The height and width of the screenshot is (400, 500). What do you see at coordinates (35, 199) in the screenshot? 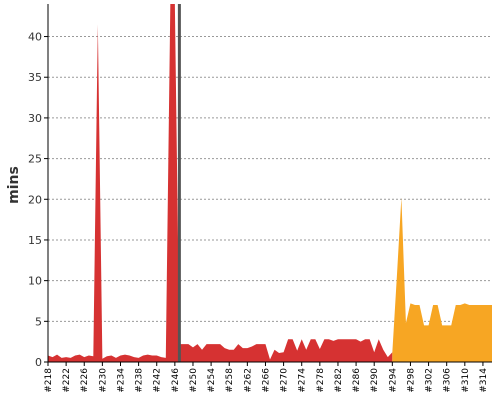
I see `y-tick-label: 20` at bounding box center [35, 199].